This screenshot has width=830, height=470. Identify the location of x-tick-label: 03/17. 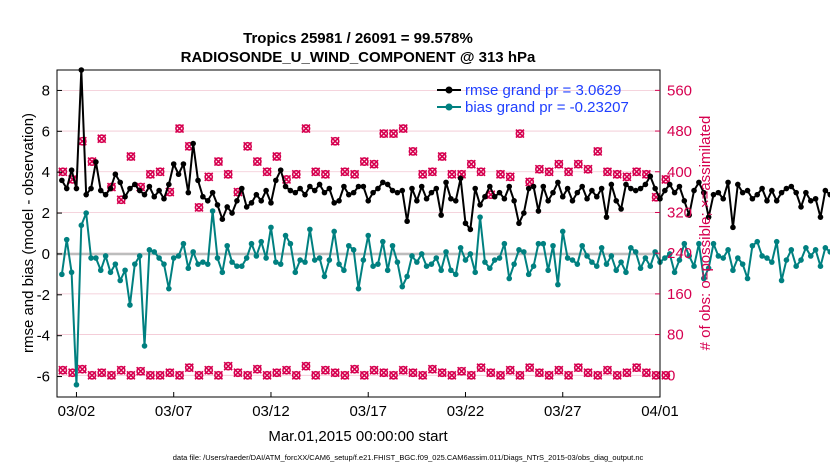
(368, 411).